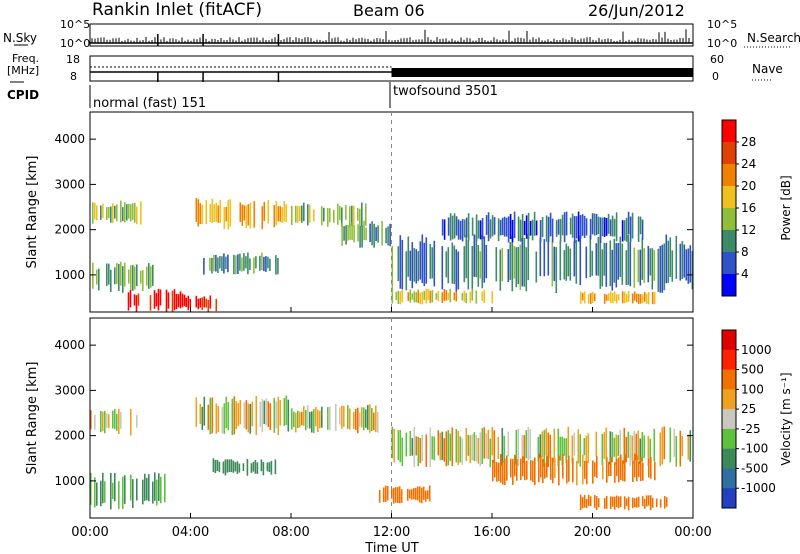  Describe the element at coordinates (20, 38) in the screenshot. I see `nsky-label: N.Sky` at that location.